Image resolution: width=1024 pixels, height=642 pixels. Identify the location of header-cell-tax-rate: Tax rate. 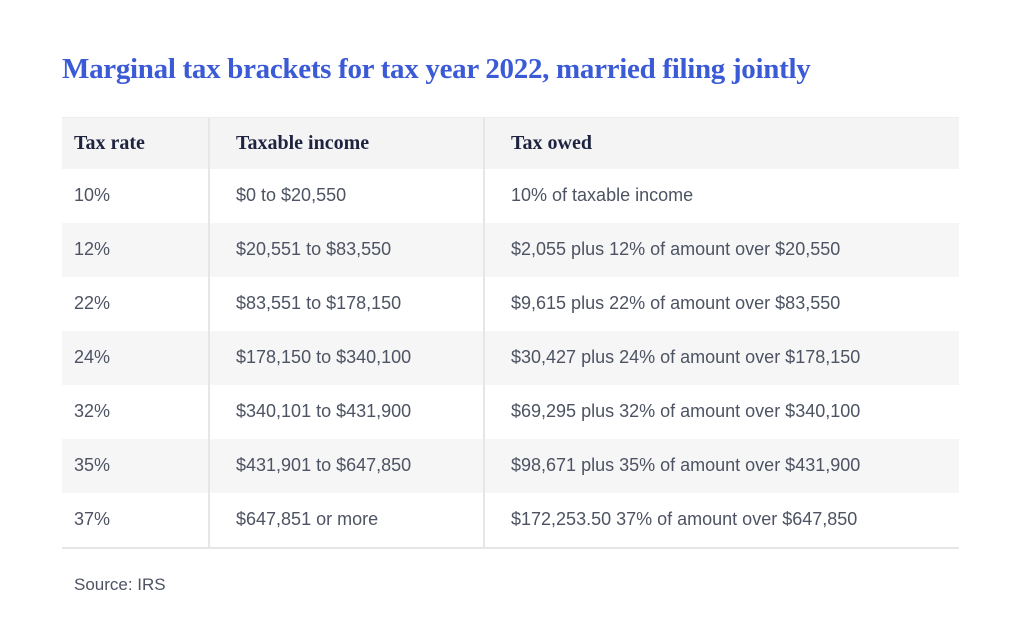
(109, 142).